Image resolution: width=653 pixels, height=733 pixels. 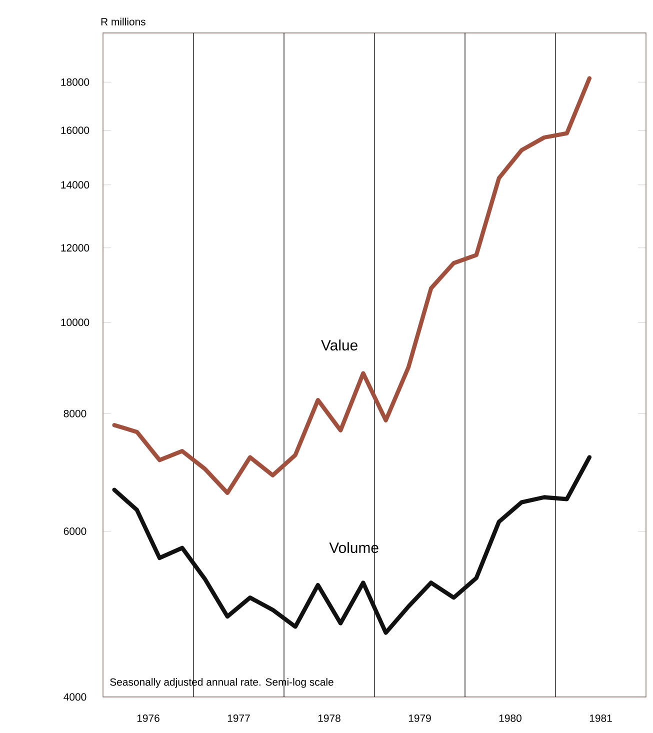 What do you see at coordinates (75, 248) in the screenshot?
I see `y-tick-label: 12000` at bounding box center [75, 248].